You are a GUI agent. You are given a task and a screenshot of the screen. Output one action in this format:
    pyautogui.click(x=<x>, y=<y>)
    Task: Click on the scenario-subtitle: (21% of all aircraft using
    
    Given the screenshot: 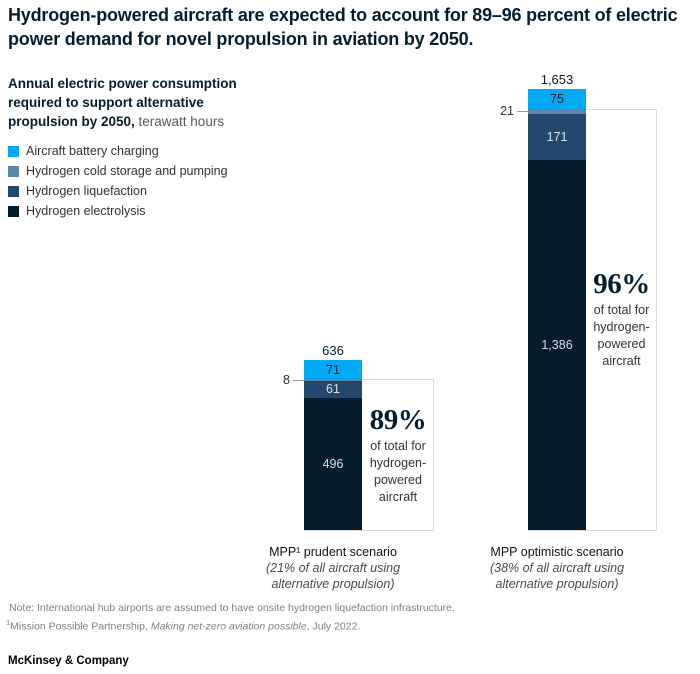 What is the action you would take?
    pyautogui.click(x=333, y=568)
    